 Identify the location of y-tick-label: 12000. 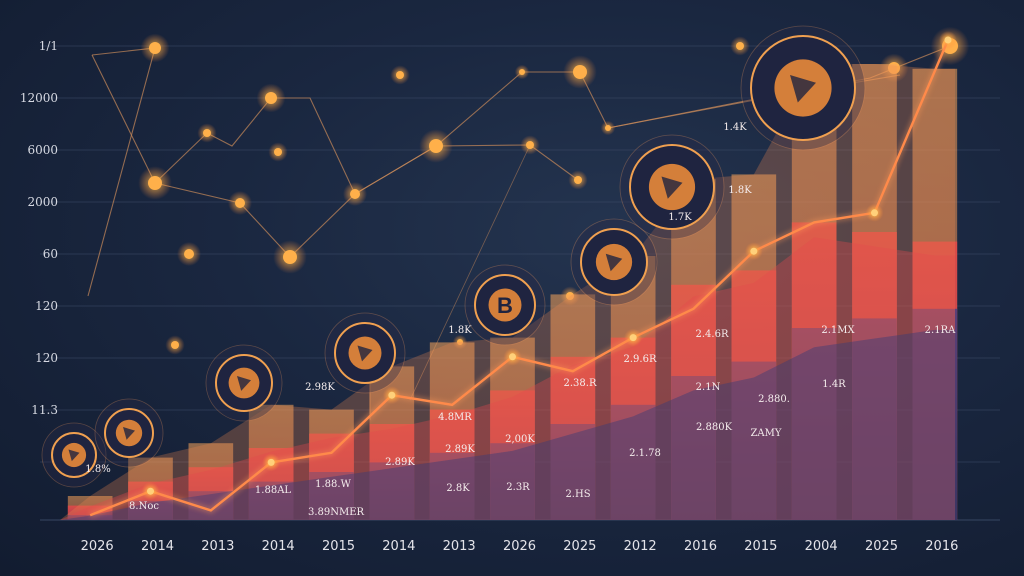
(39, 98).